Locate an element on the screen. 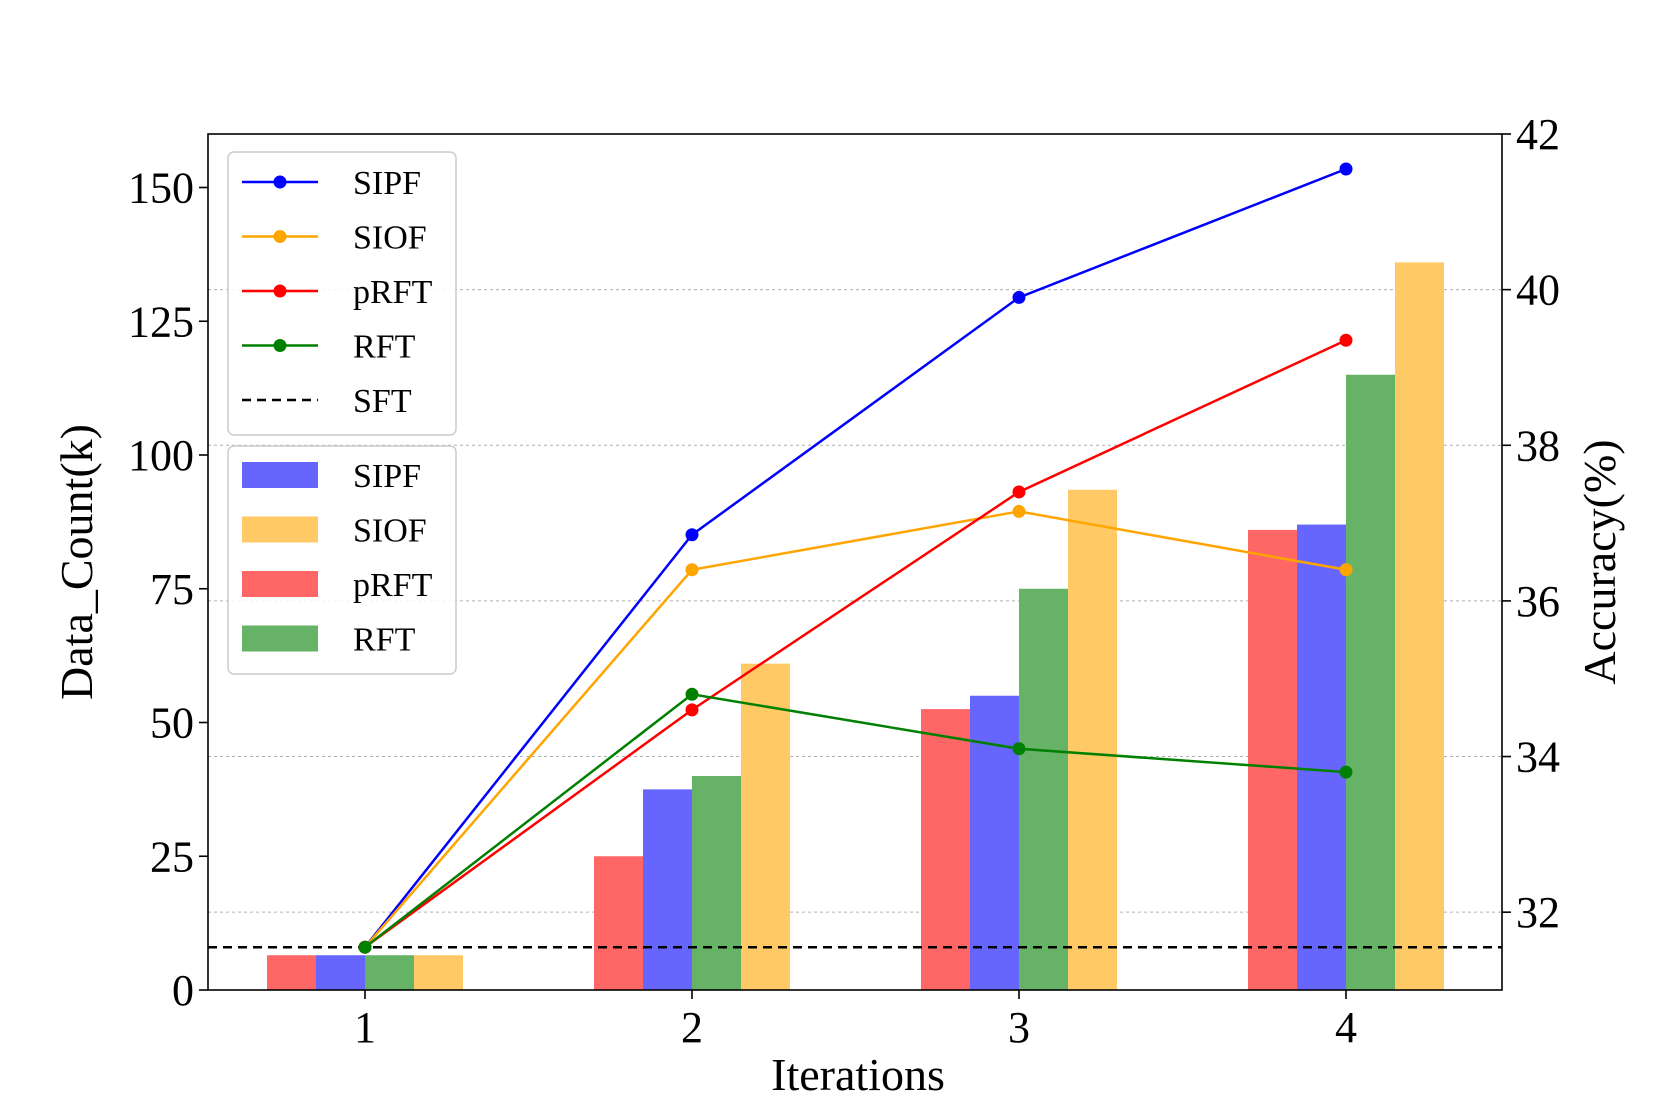 The height and width of the screenshot is (1107, 1661). left-y-tick-label-125: 125 is located at coordinates (161, 321).